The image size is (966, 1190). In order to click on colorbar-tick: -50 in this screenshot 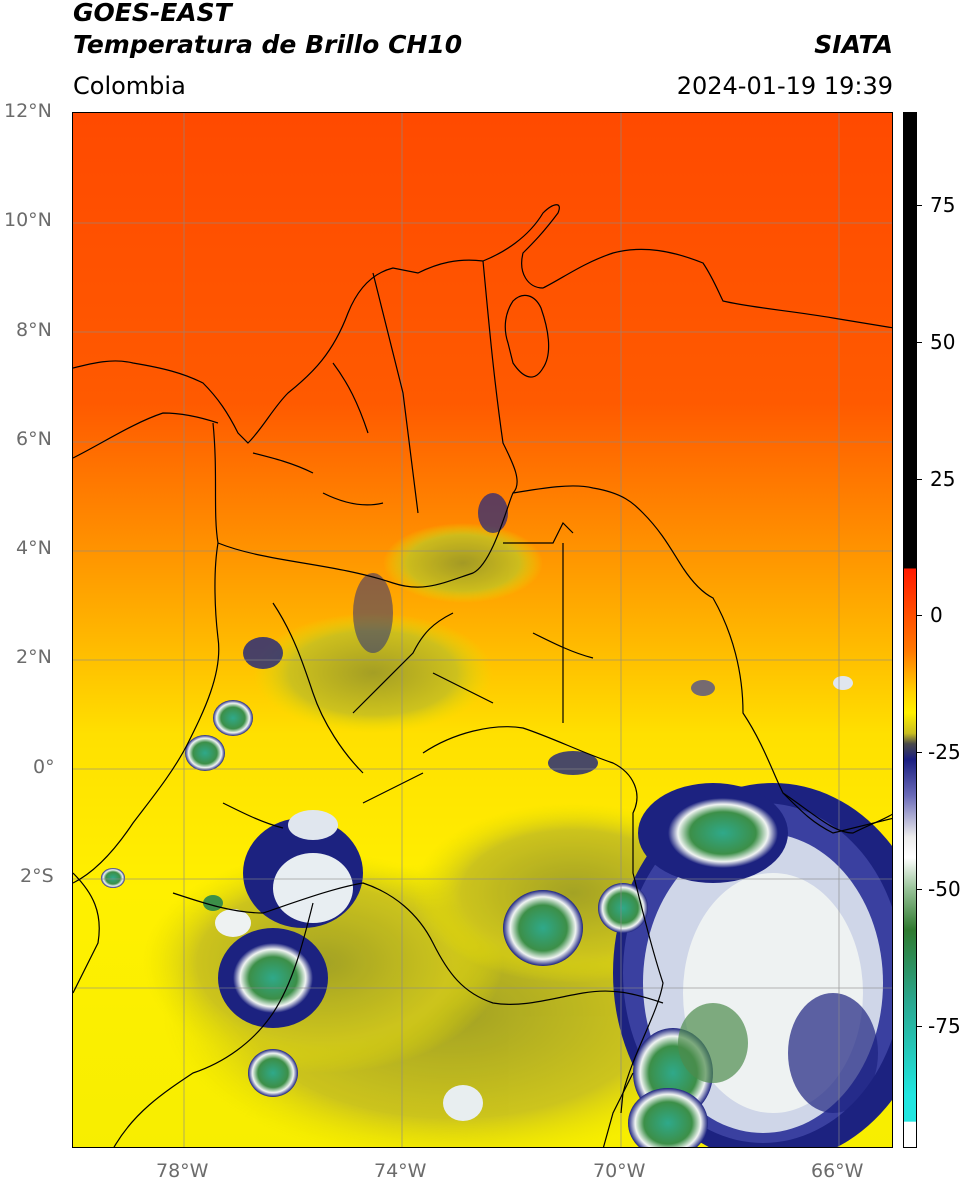, I will do `click(944, 889)`.